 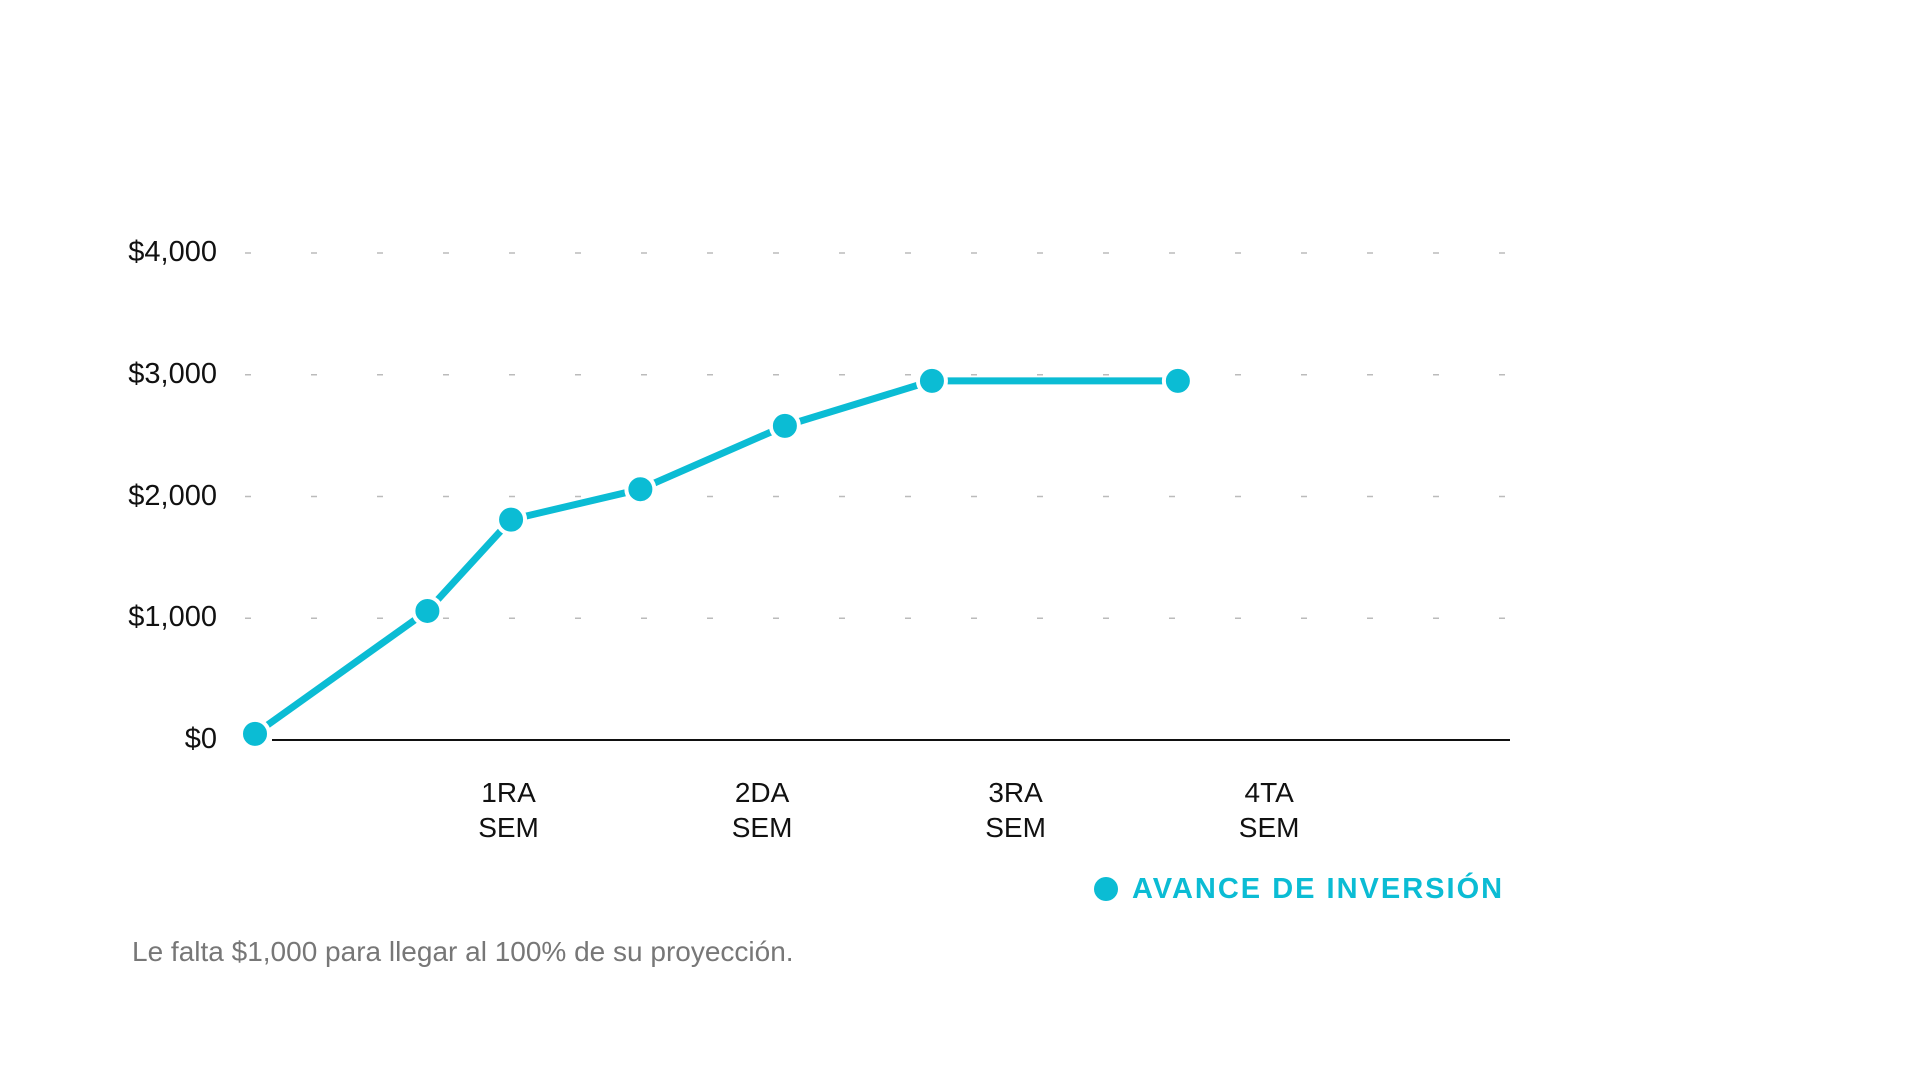 What do you see at coordinates (508, 810) in the screenshot?
I see `x-tick-label: 1RA SEM` at bounding box center [508, 810].